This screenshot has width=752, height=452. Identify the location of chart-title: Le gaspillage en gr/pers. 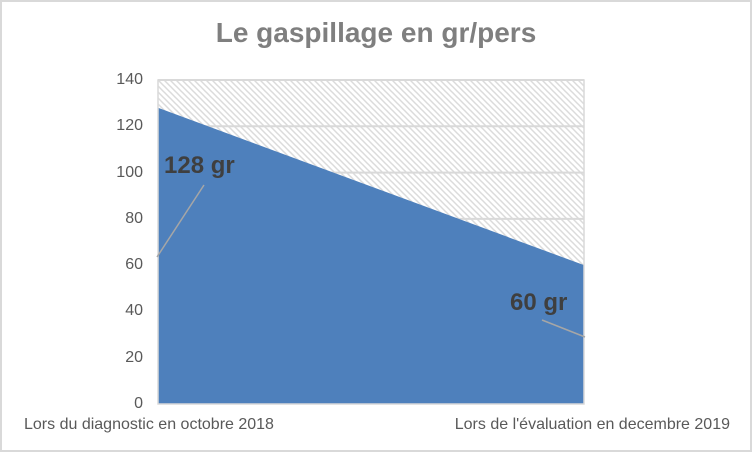
(376, 32).